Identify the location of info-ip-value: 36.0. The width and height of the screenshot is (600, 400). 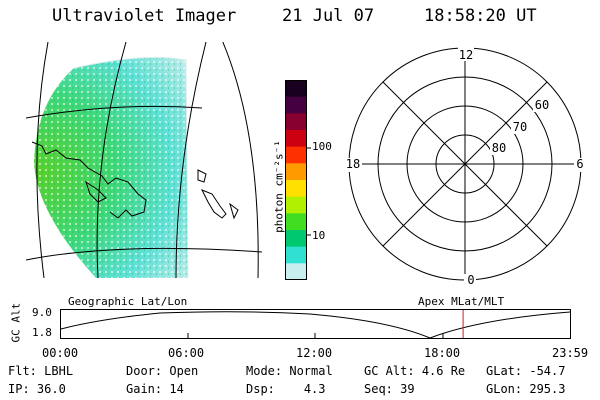
(51, 389).